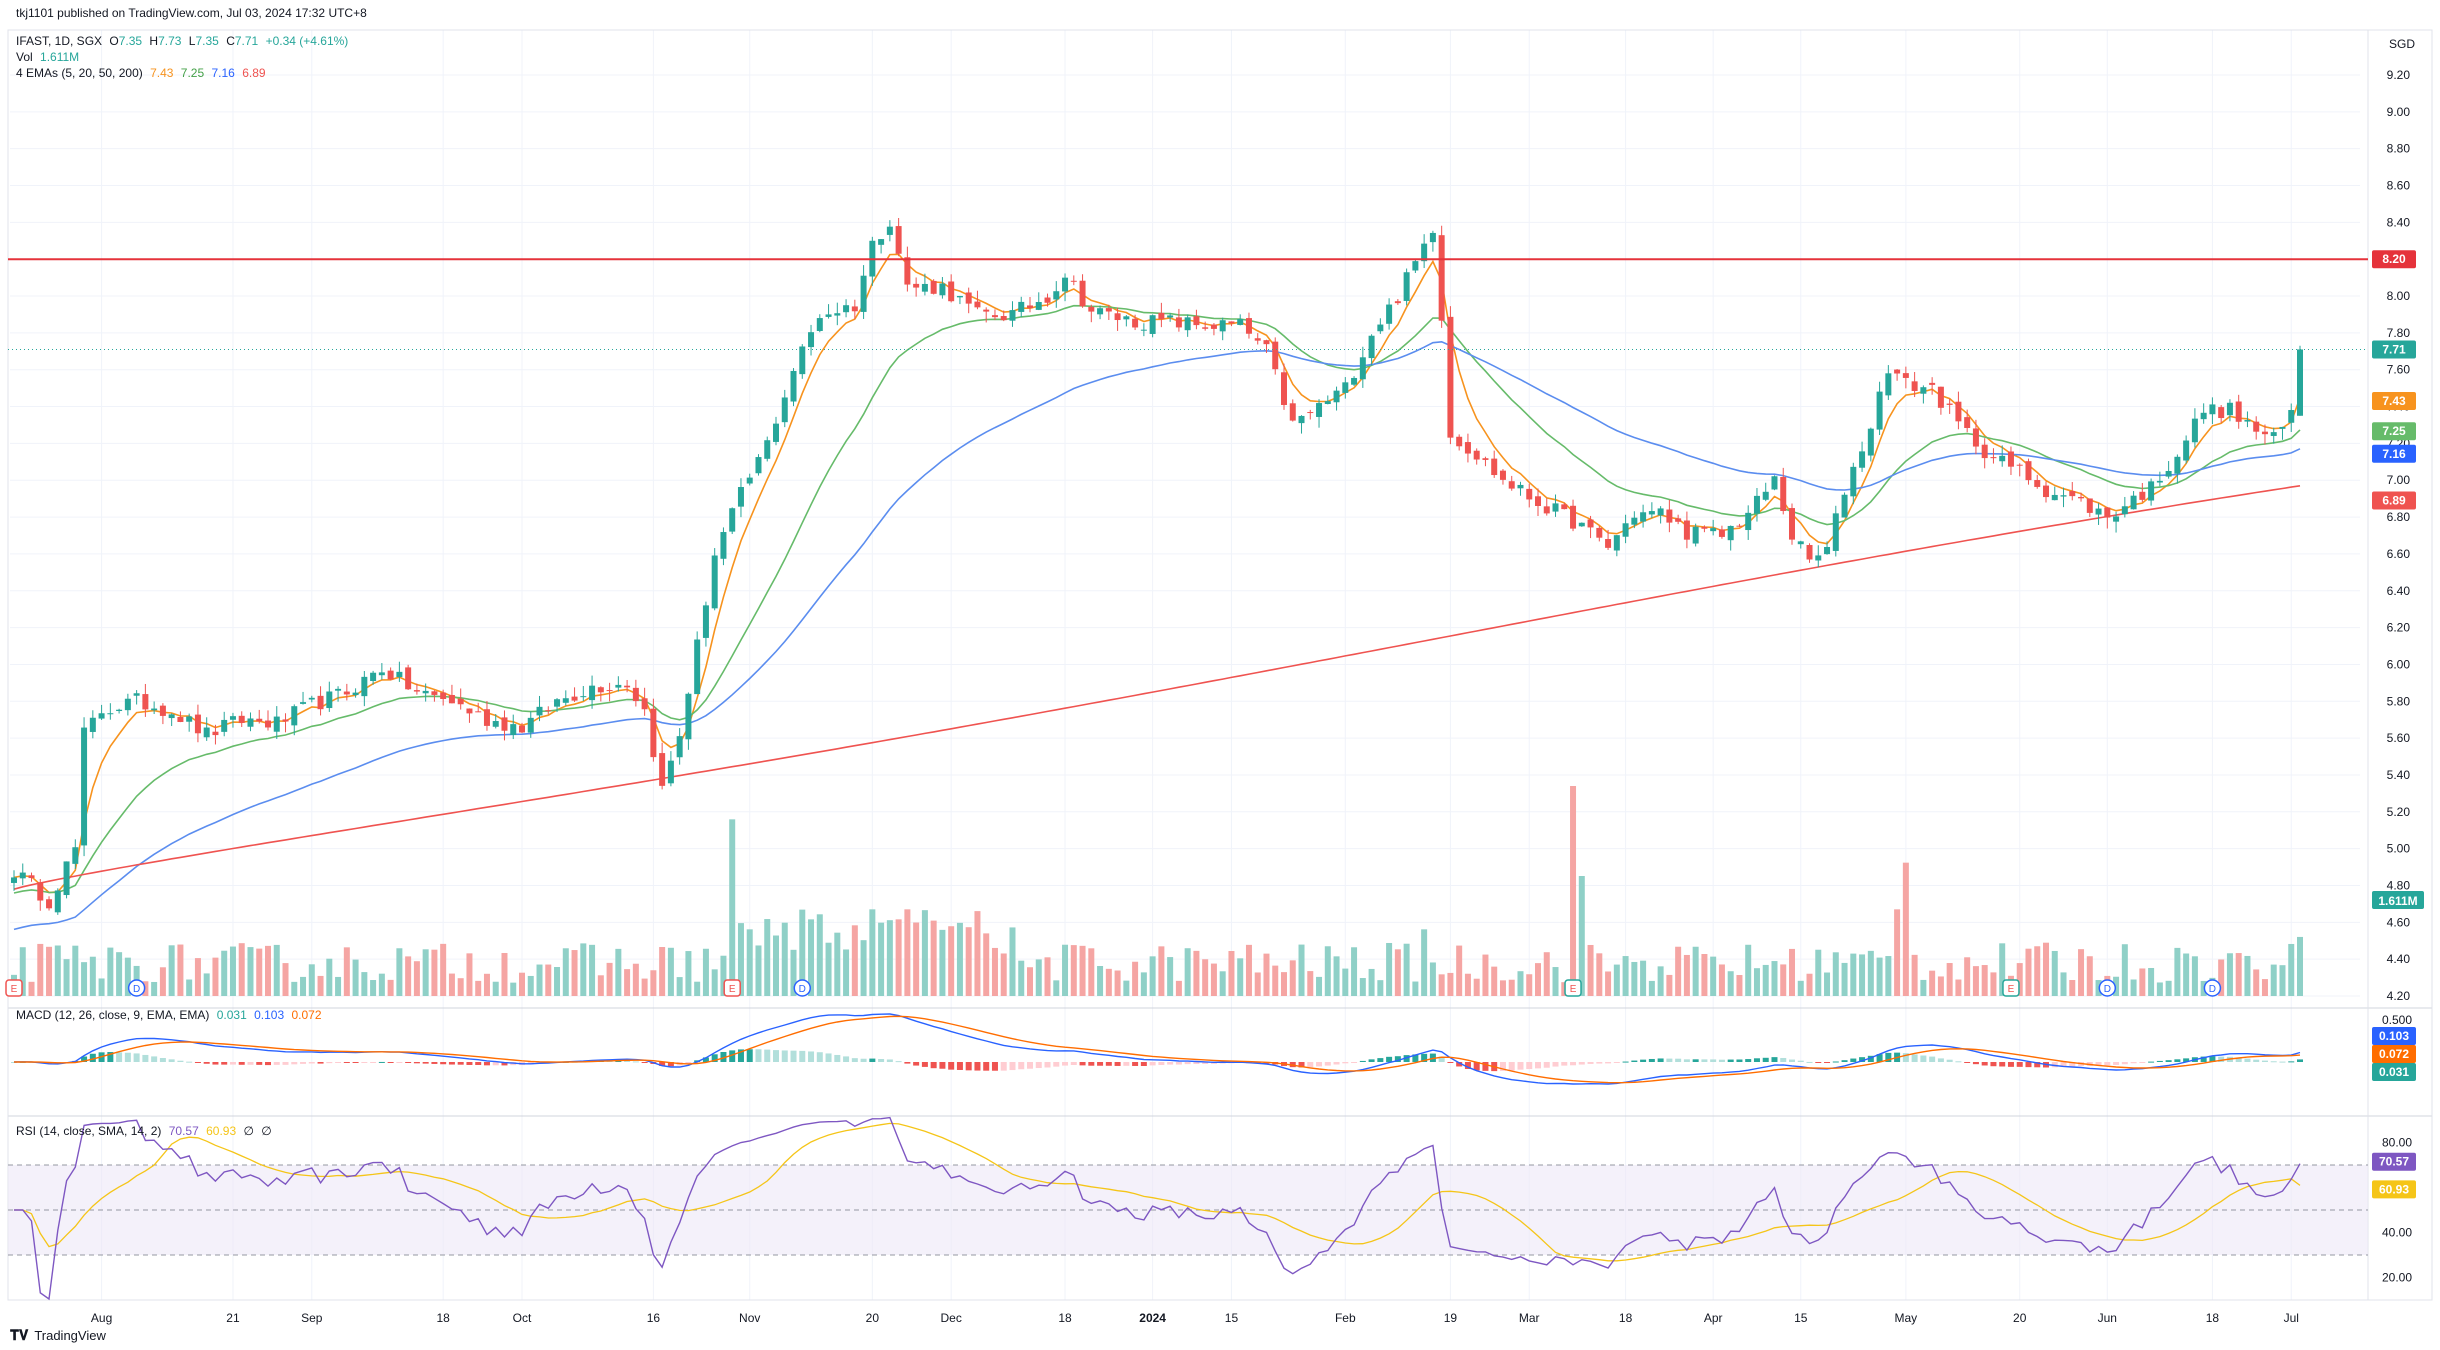 This screenshot has height=1350, width=2440. Describe the element at coordinates (2399, 554) in the screenshot. I see `price-tick-label: 6.60` at that location.